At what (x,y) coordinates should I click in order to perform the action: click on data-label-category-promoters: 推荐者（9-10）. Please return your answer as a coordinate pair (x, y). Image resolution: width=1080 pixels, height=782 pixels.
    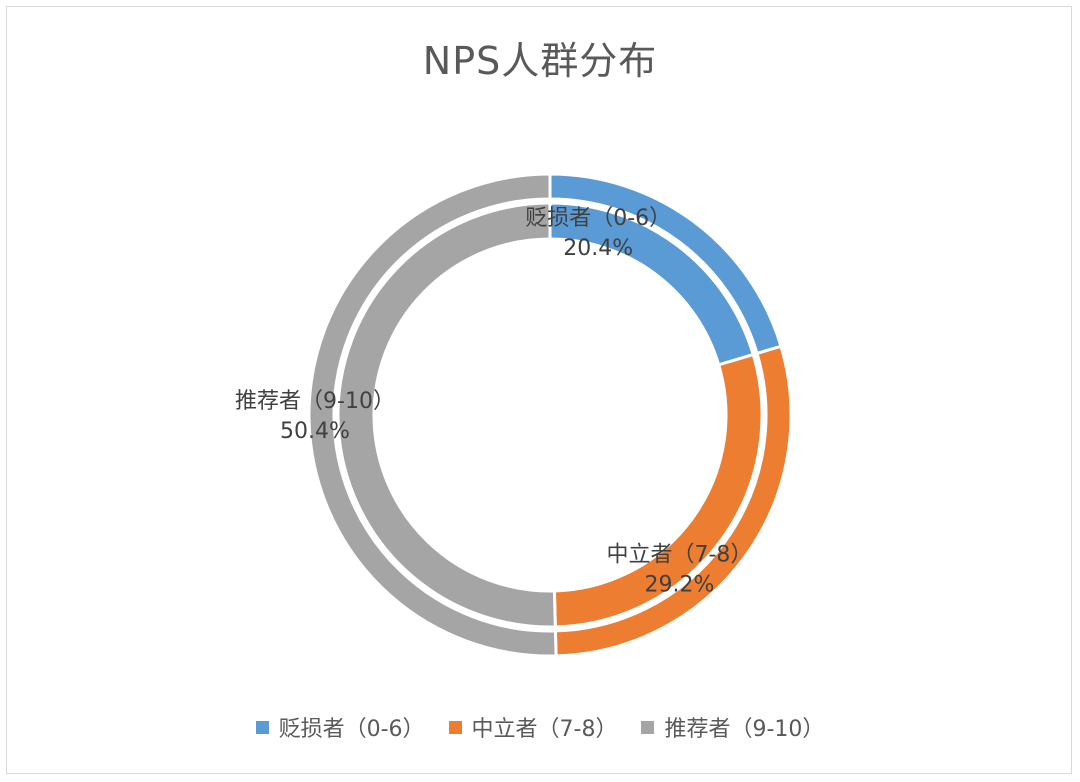
    Looking at the image, I should click on (315, 401).